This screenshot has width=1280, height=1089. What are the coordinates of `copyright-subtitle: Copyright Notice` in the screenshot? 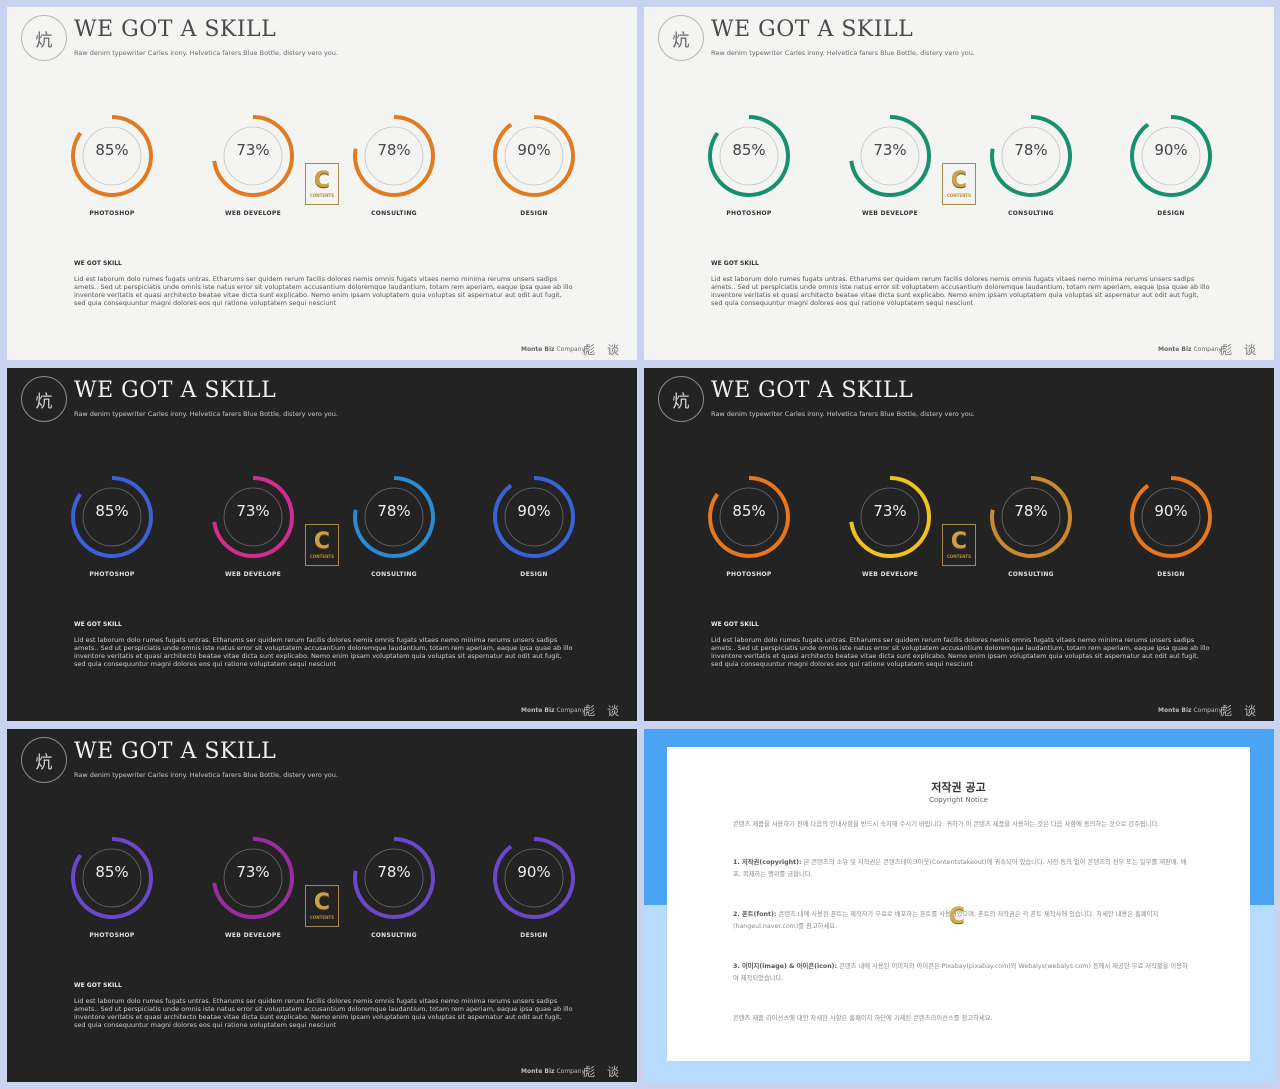 It's located at (958, 800).